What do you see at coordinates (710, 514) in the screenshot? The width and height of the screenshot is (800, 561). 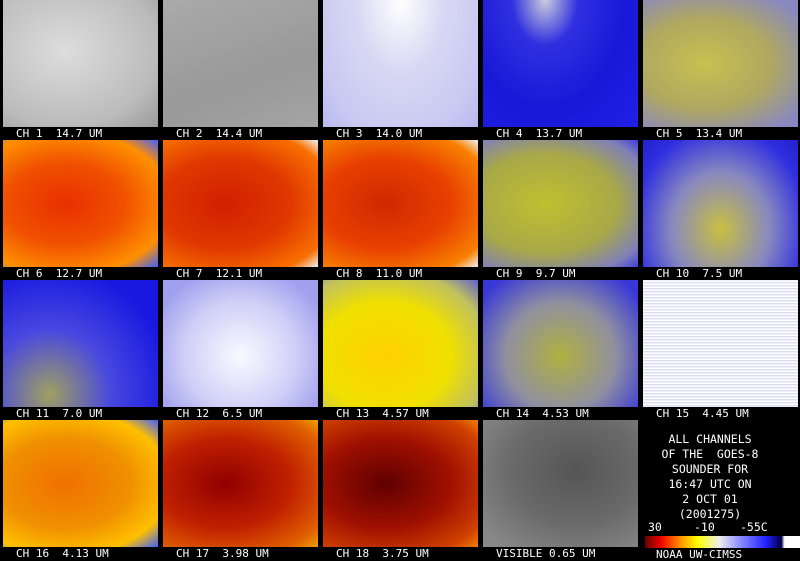 I see `info-line: (2001275)` at bounding box center [710, 514].